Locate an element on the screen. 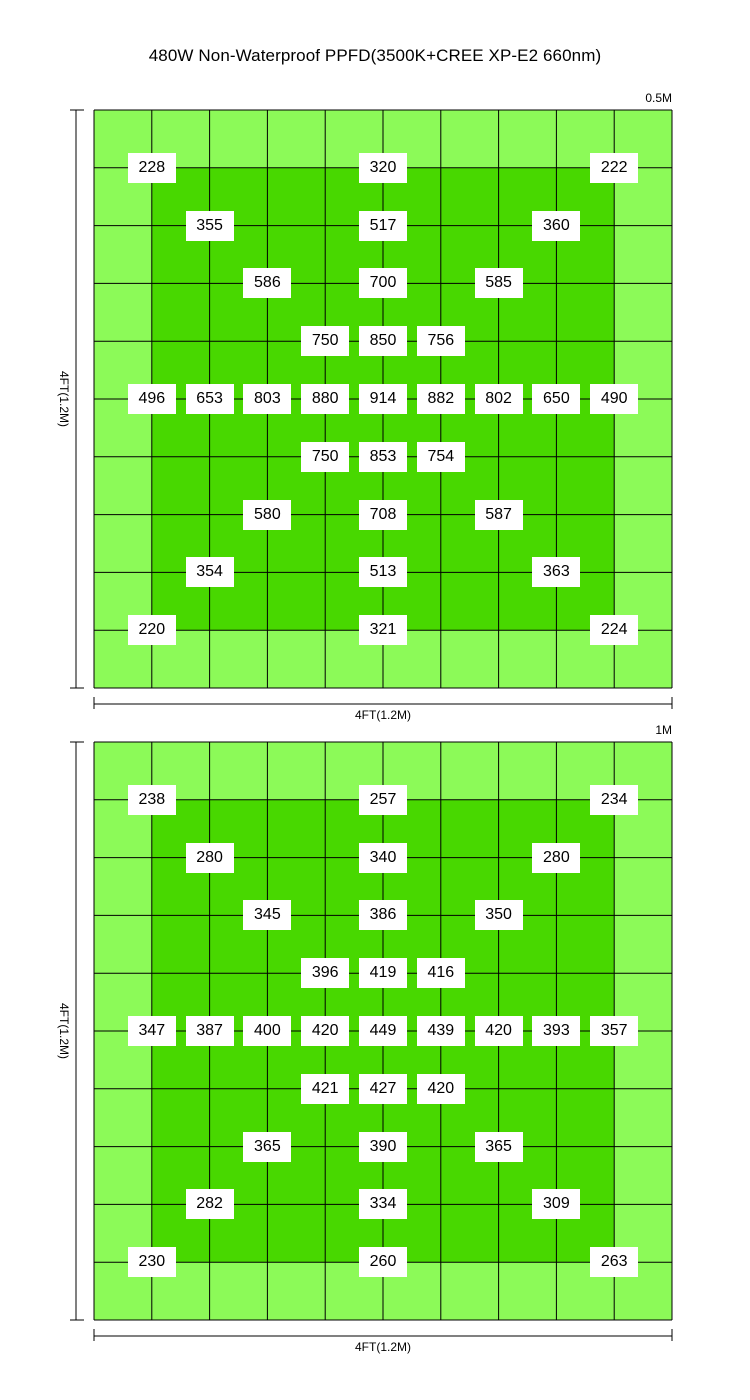  ppfd-value-label: 334 is located at coordinates (383, 1204).